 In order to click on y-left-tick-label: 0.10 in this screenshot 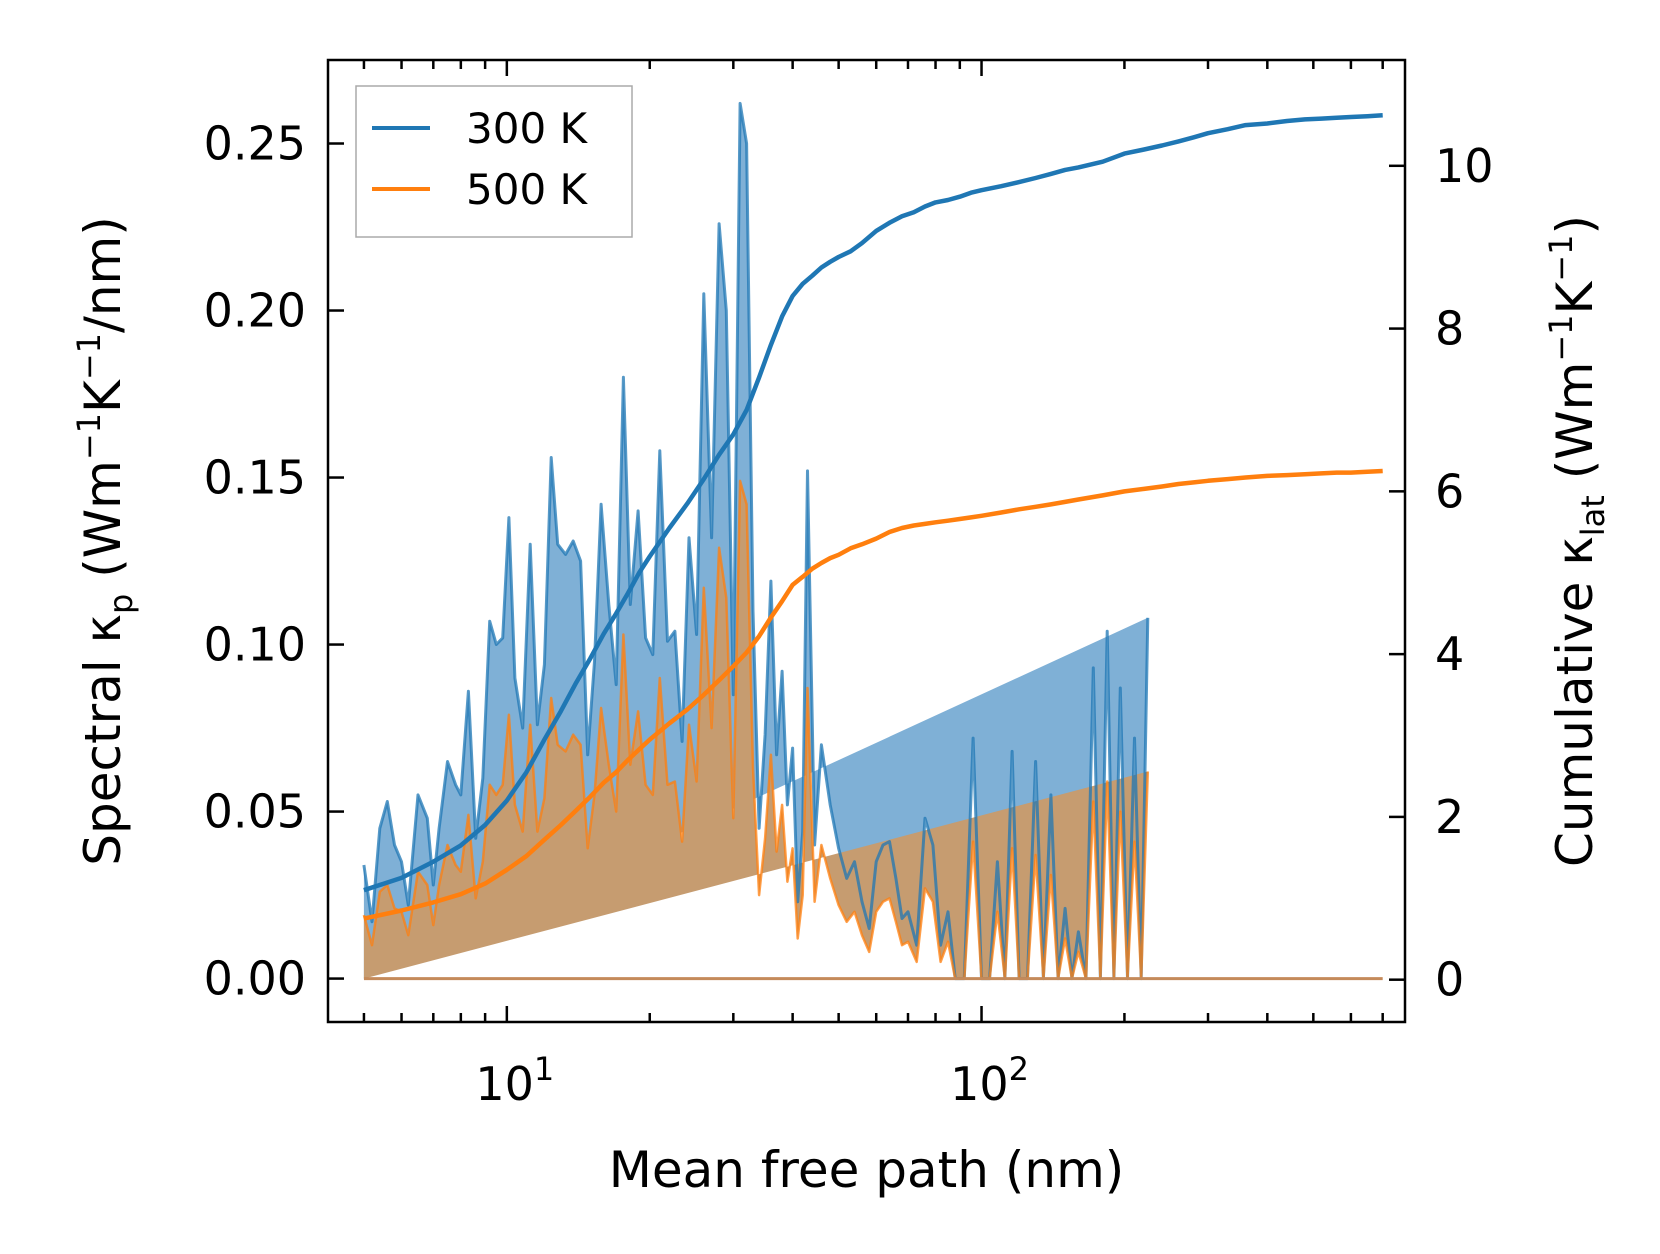, I will do `click(255, 645)`.